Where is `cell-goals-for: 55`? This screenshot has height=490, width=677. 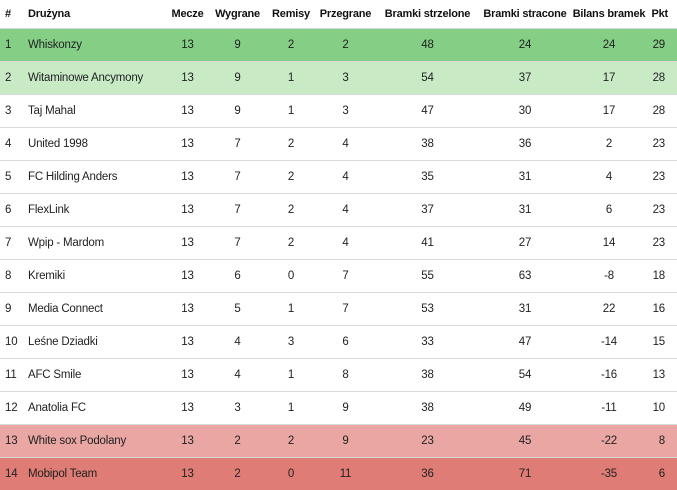 cell-goals-for: 55 is located at coordinates (427, 275).